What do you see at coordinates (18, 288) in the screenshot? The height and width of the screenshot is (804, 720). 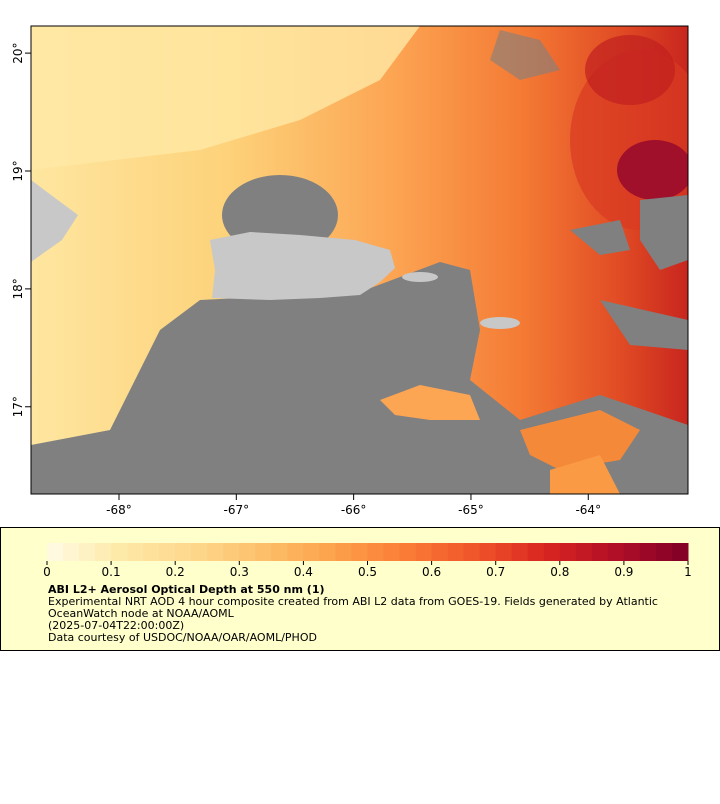 I see `y-tick-label: 18°` at bounding box center [18, 288].